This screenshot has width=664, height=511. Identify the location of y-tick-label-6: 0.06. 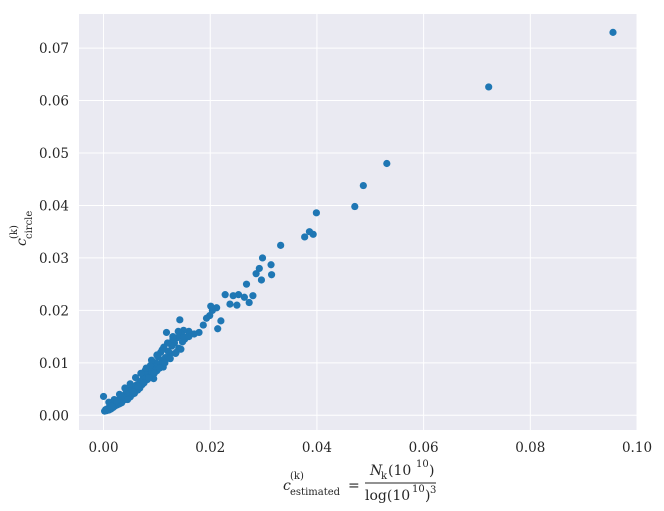
(54, 102).